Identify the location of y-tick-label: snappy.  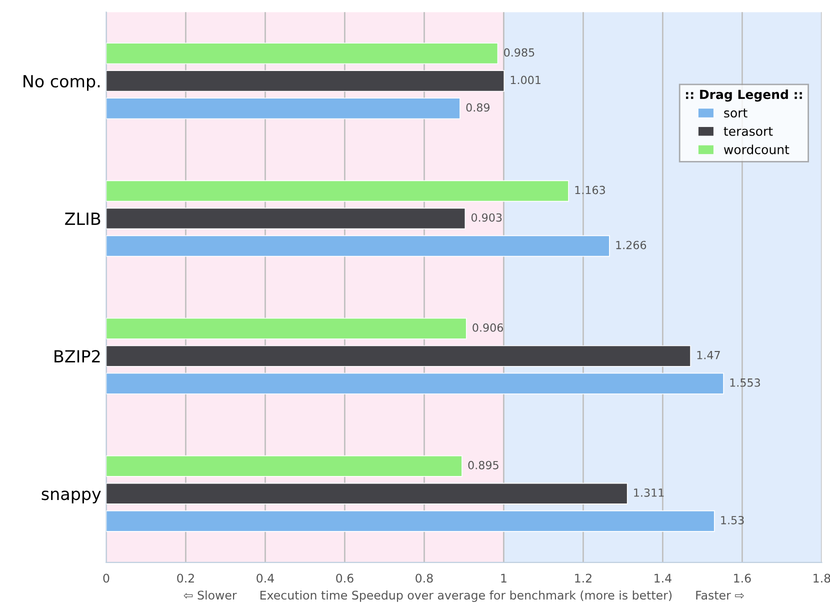
(71, 497).